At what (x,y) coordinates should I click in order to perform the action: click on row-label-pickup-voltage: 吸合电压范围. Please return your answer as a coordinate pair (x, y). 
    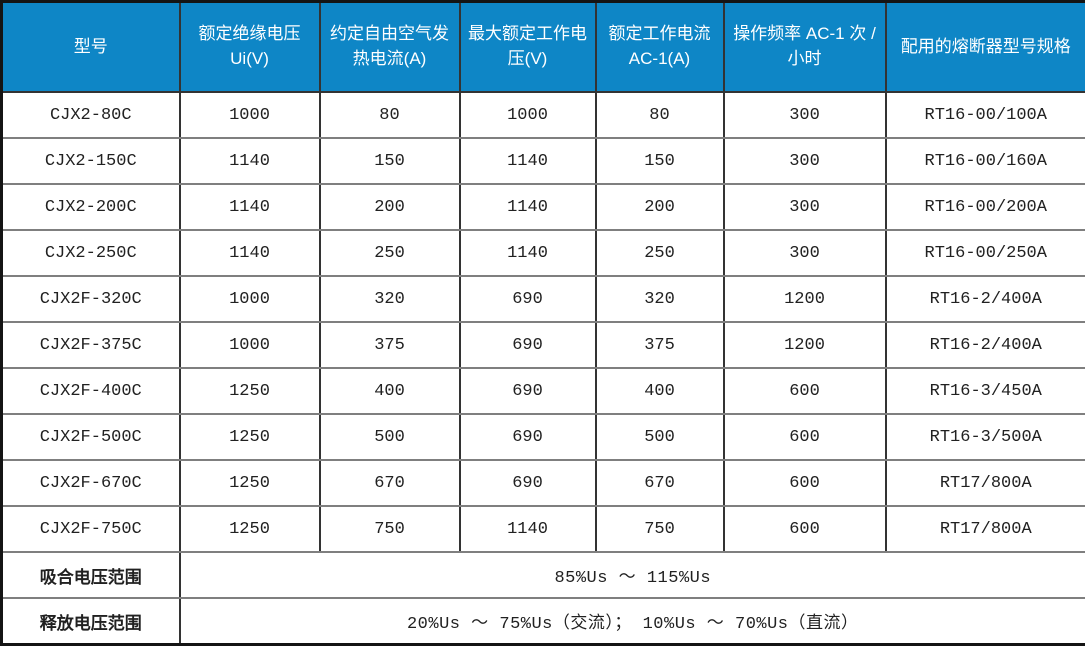
    Looking at the image, I should click on (91, 575).